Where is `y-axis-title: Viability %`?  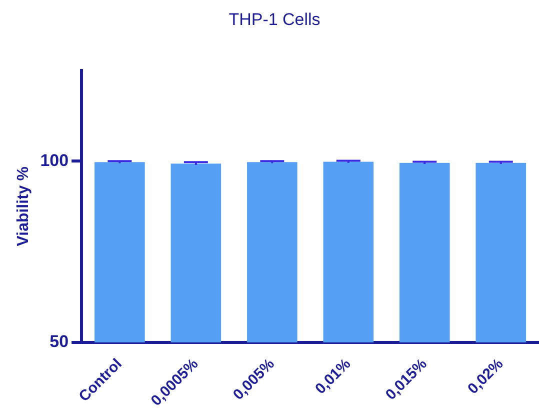
y-axis-title: Viability % is located at coordinates (23, 206).